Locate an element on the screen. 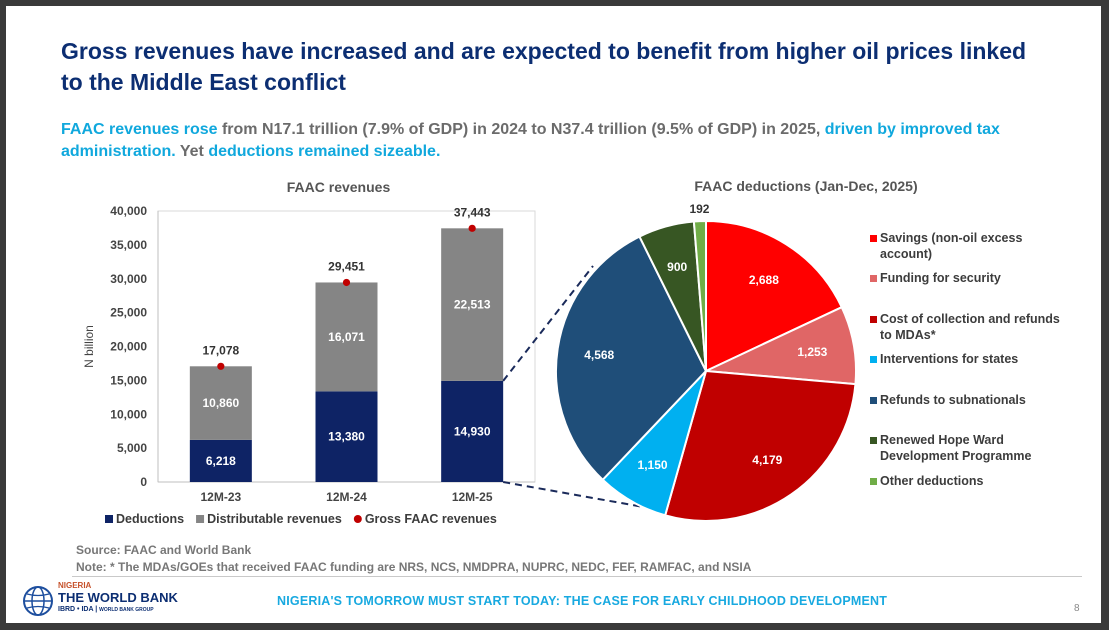 Image resolution: width=1109 pixels, height=630 pixels. globe-icon is located at coordinates (38, 601).